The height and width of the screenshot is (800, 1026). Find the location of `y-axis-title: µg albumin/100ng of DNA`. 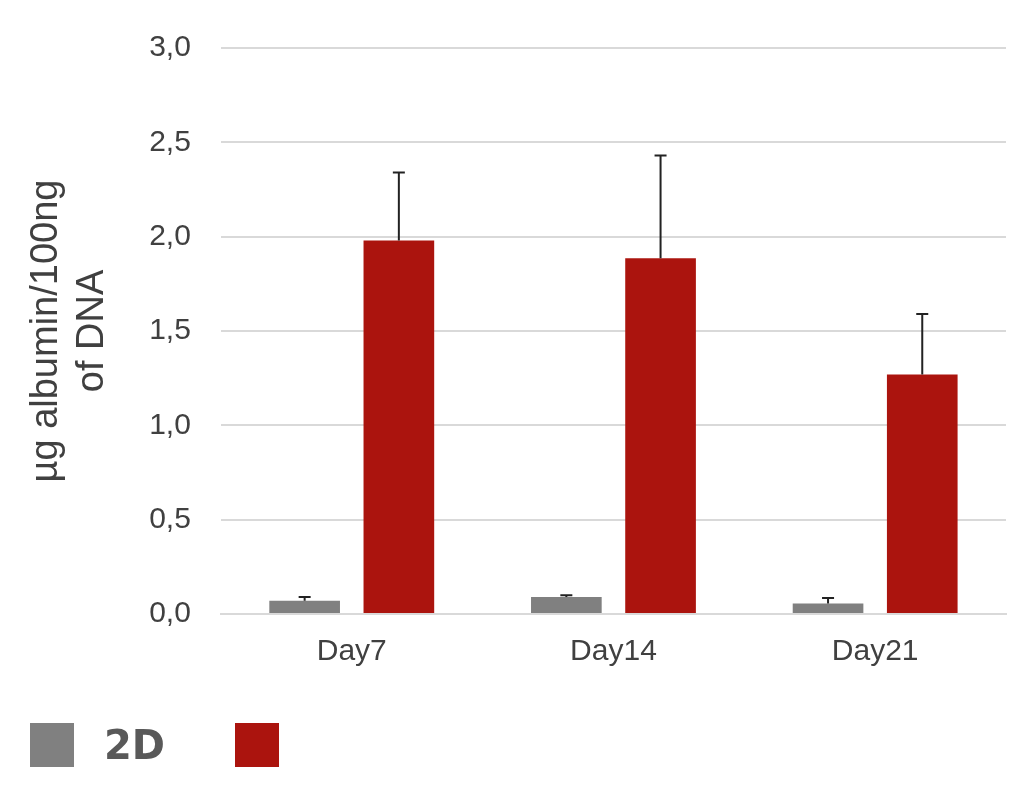

y-axis-title: µg albumin/100ng of DNA is located at coordinates (67, 331).